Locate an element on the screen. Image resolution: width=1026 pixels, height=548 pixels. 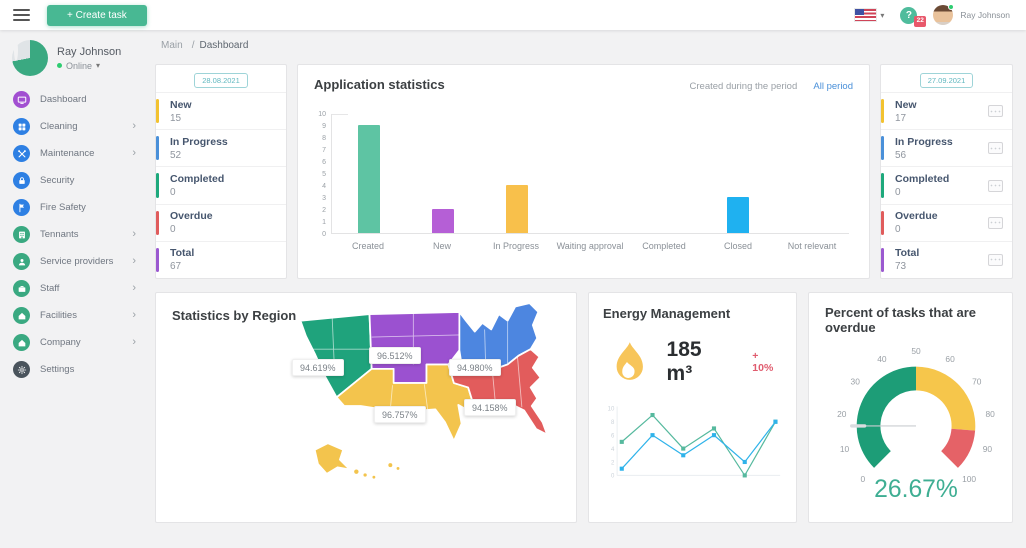
breadcrumb: Main / Dashboard is located at coordinates (205, 45).